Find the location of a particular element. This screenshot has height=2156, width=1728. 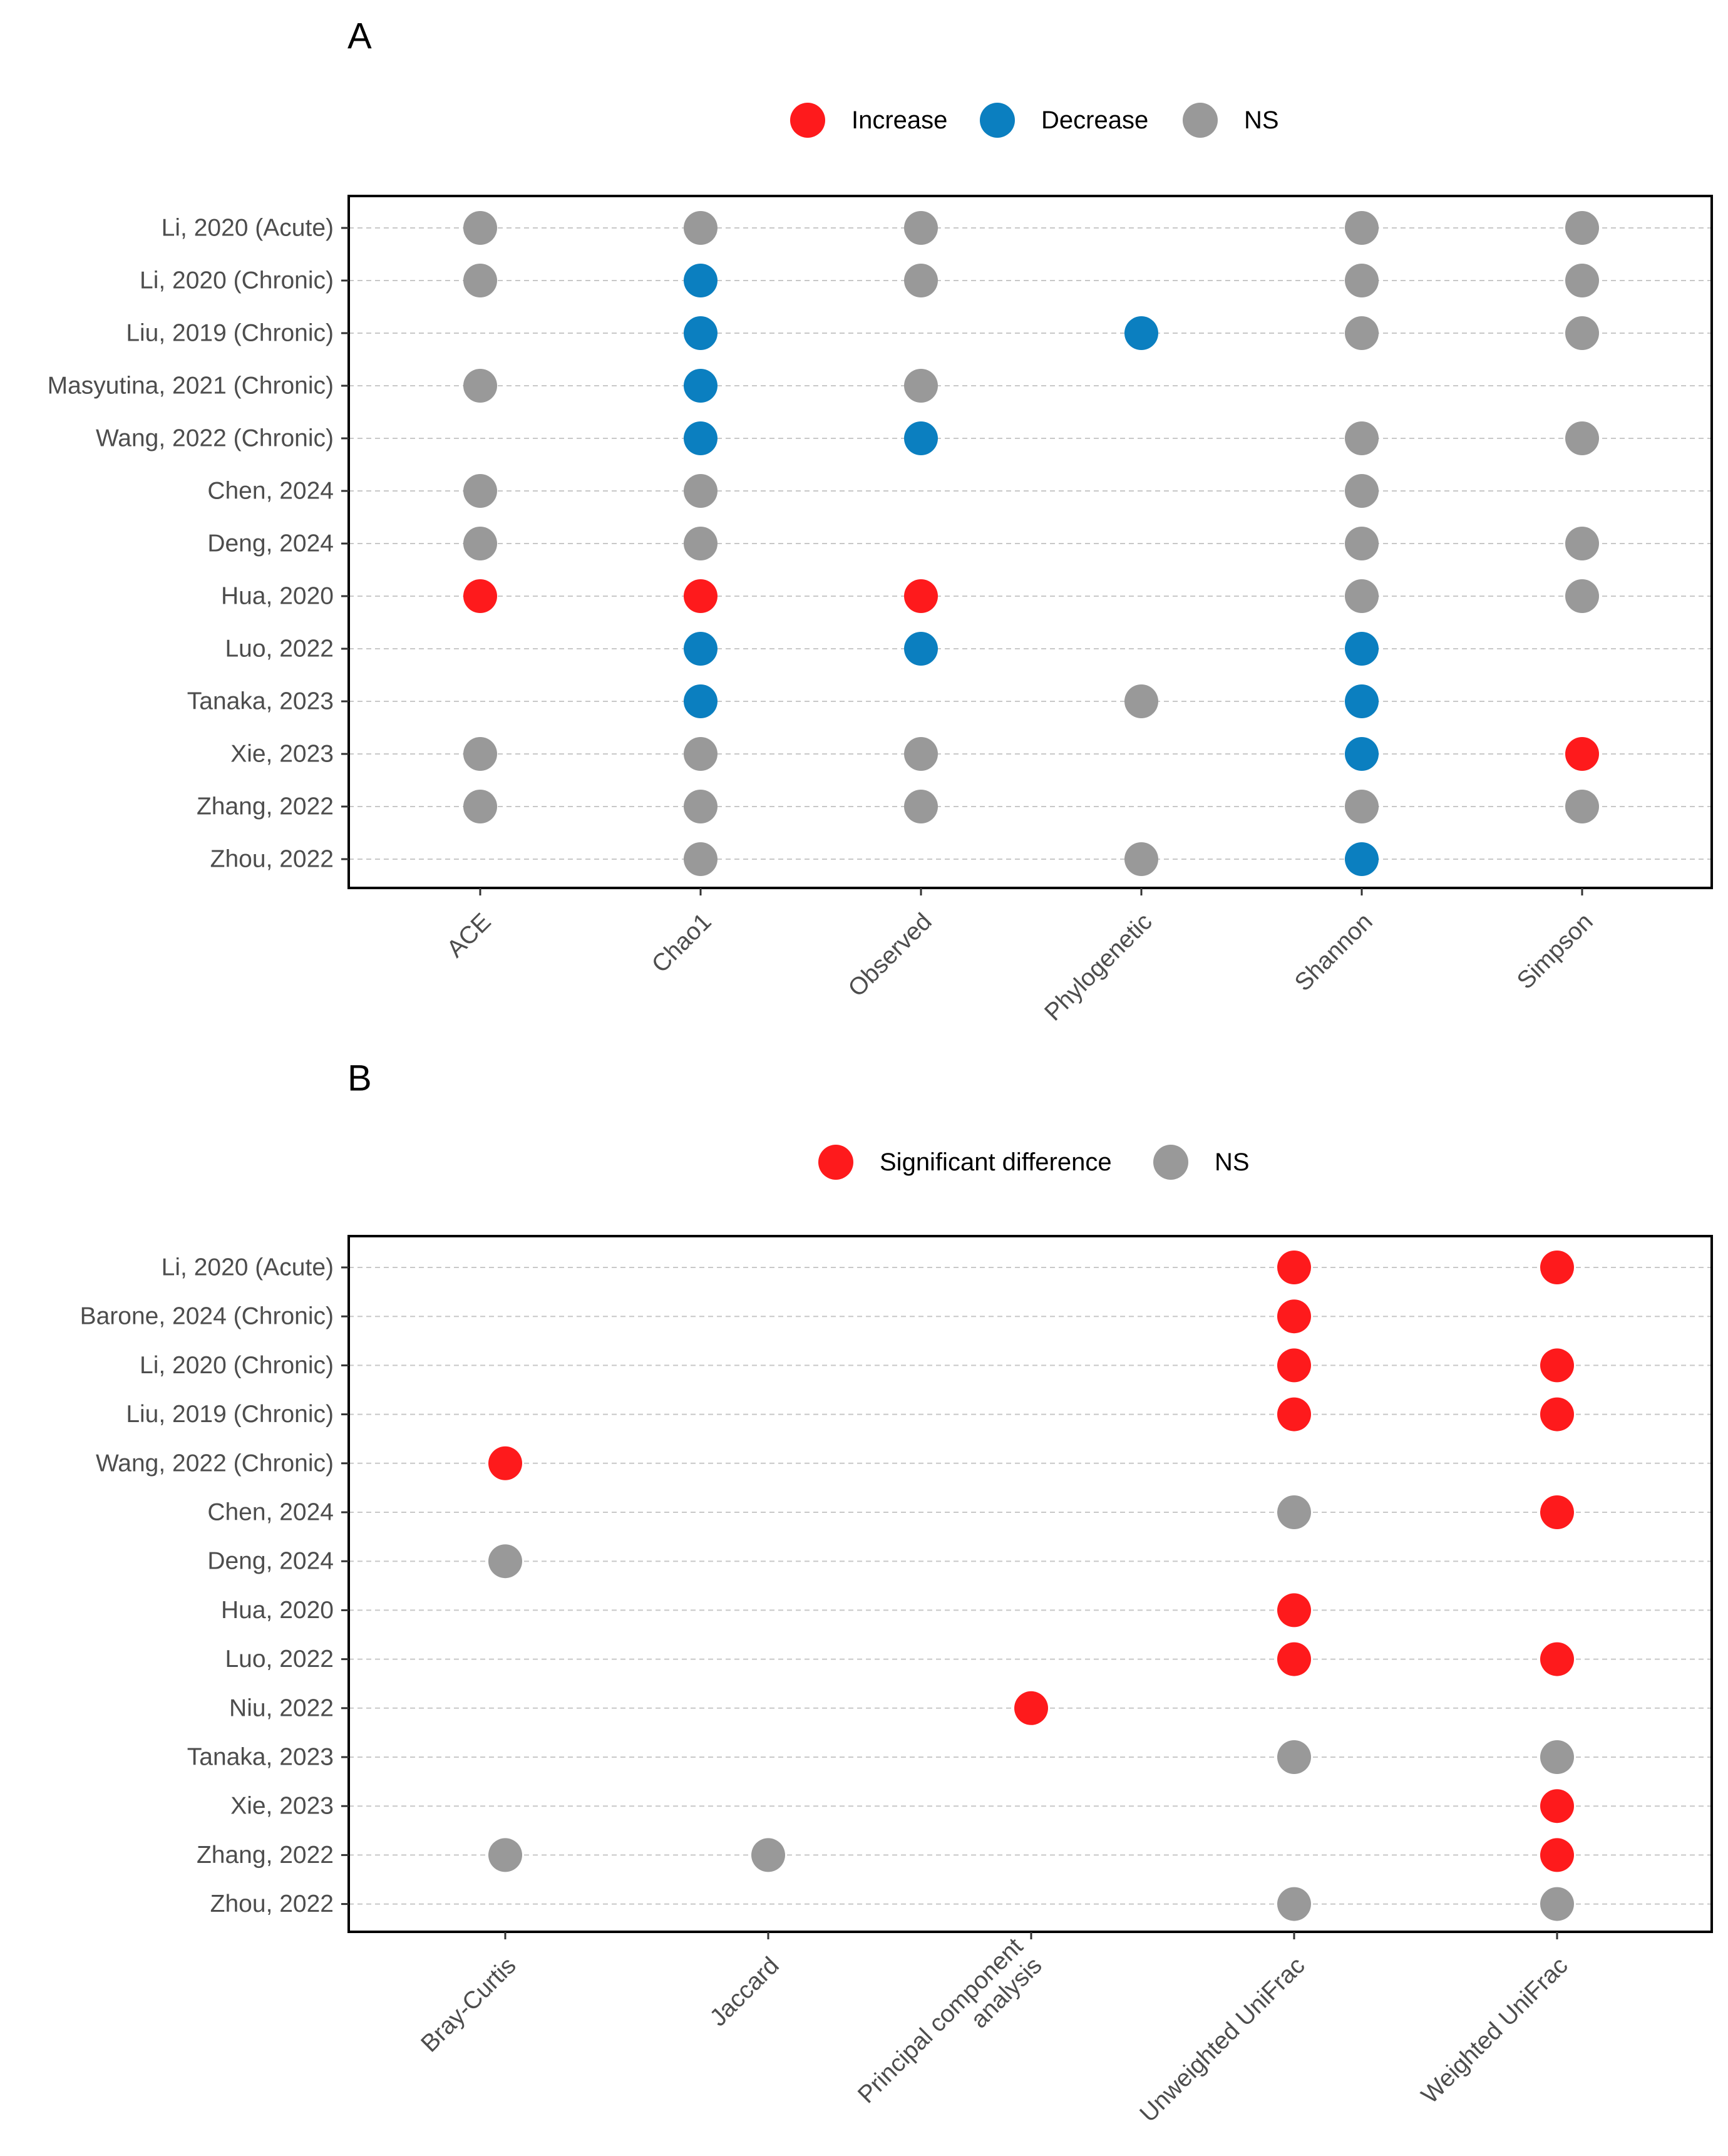

y-tick-label: Xie, 2023 is located at coordinates (282, 754).